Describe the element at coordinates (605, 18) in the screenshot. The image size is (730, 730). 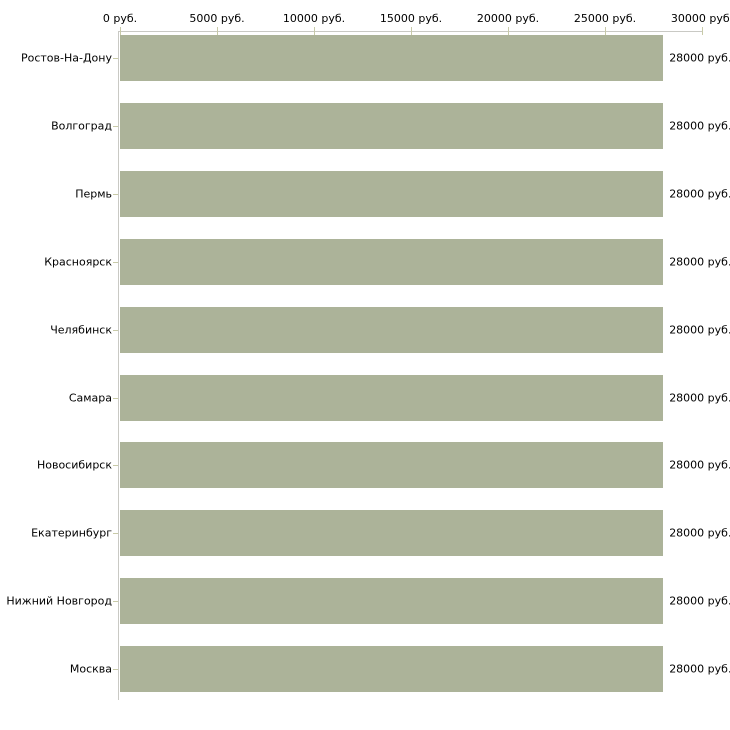
I see `x-axis-tick-label: 25000 руб.` at that location.